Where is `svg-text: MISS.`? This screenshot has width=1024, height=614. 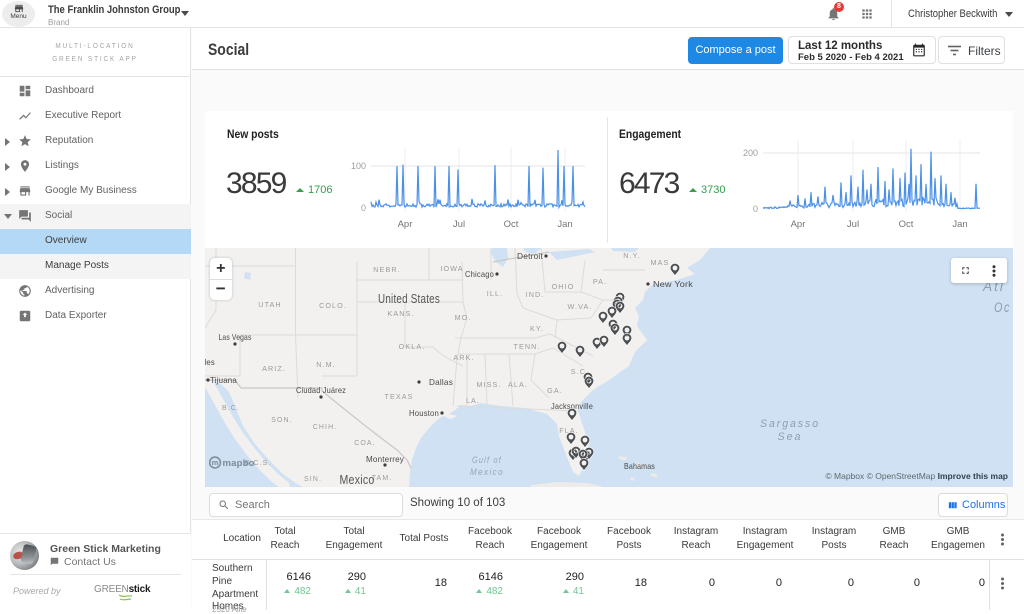 svg-text: MISS. is located at coordinates (488, 384).